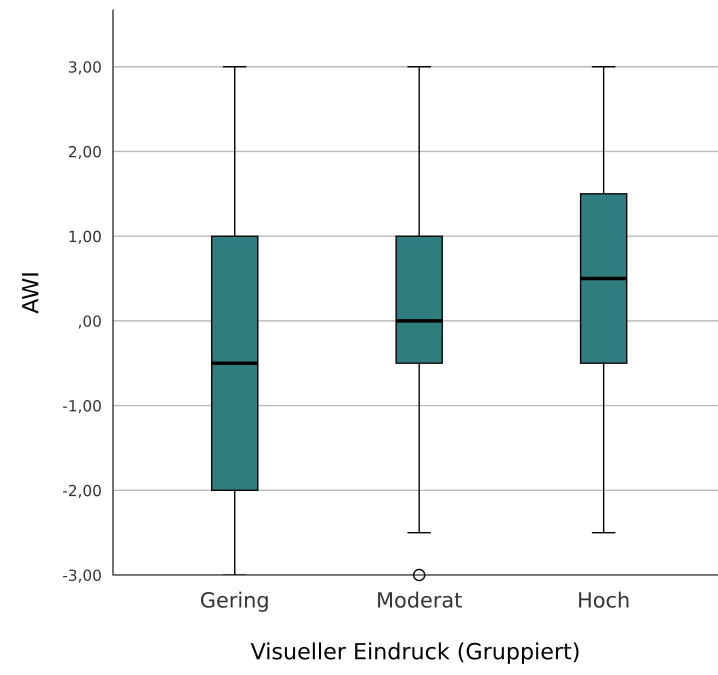 Image resolution: width=718 pixels, height=675 pixels. I want to click on y-tick-label: -2,00, so click(82, 491).